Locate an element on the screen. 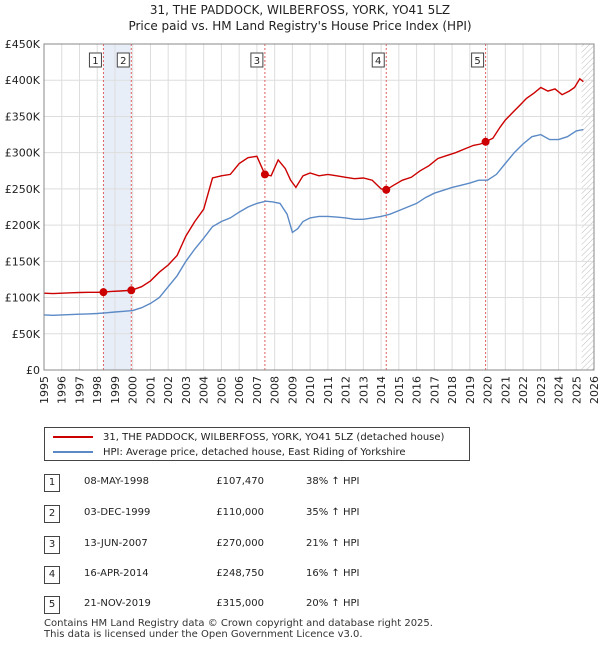 The image size is (600, 650). x-tick-label: 2002 is located at coordinates (168, 390).